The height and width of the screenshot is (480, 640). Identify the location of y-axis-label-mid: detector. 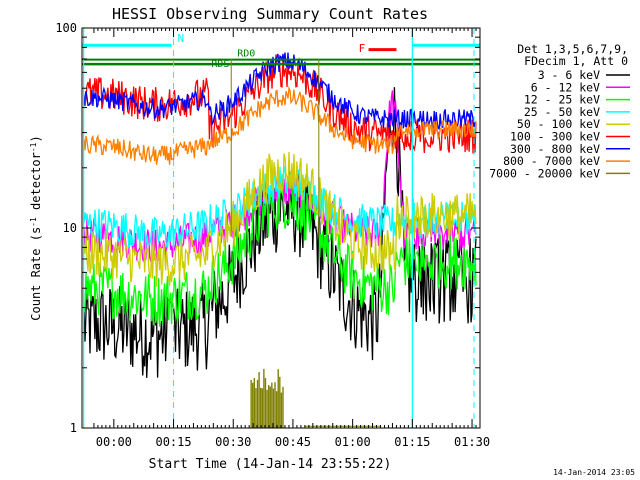
(36, 184).